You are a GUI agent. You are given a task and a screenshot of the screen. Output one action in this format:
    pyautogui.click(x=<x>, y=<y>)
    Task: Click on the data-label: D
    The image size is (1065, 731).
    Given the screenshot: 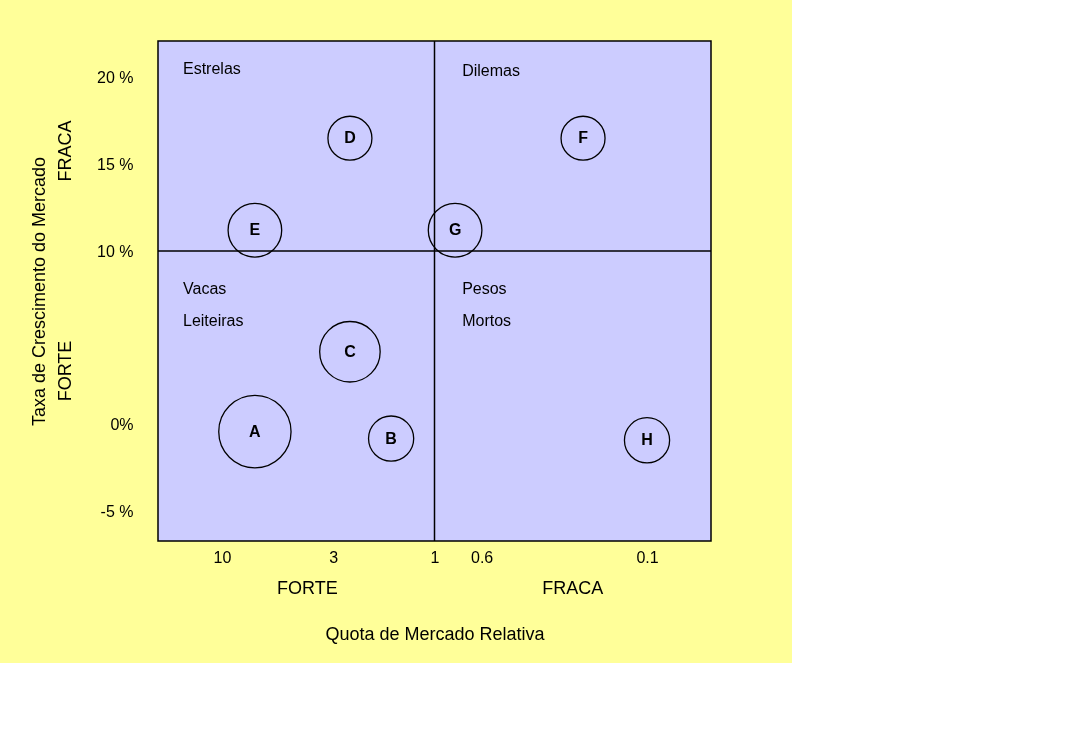 What is the action you would take?
    pyautogui.click(x=350, y=138)
    